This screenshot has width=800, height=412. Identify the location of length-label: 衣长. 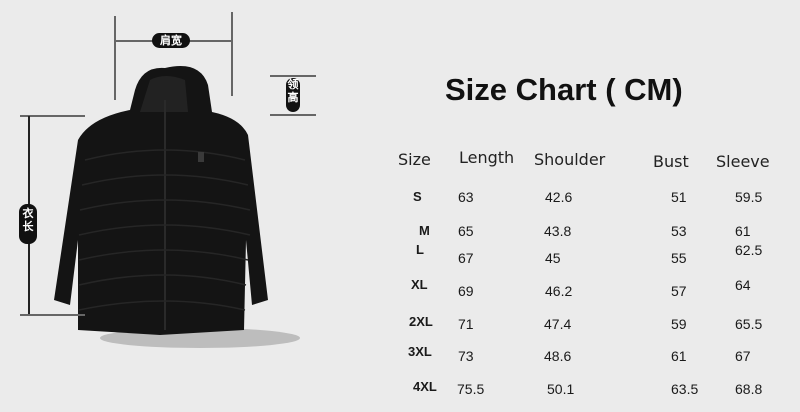
(28, 224).